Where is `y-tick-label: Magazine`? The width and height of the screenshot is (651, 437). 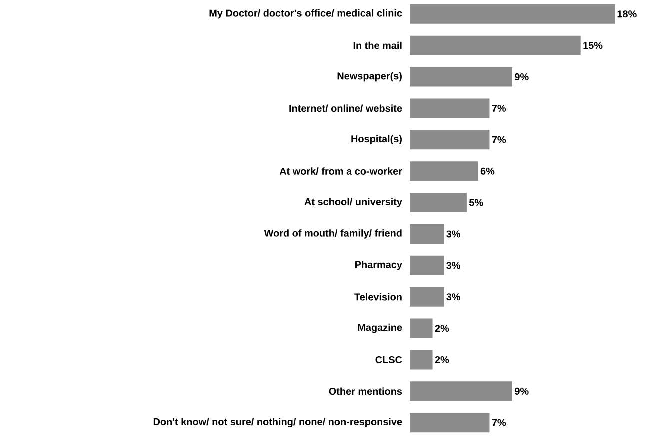 y-tick-label: Magazine is located at coordinates (380, 329).